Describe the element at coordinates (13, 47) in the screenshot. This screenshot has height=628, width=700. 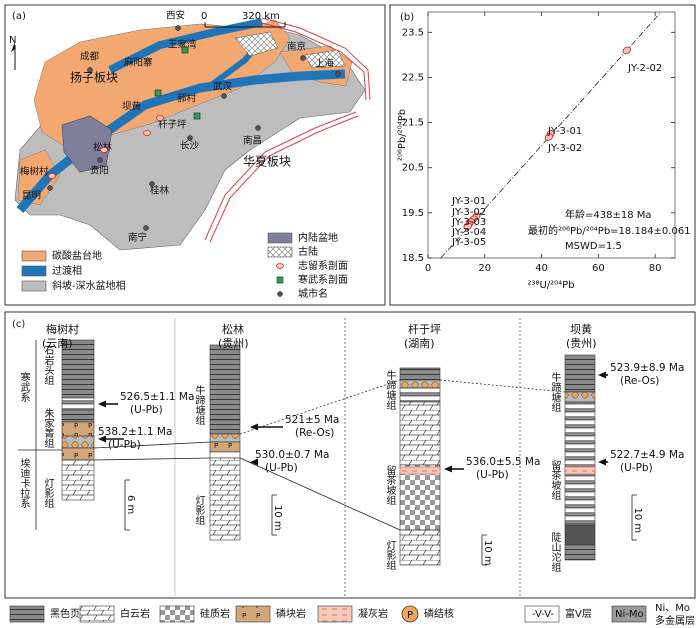
I see `north-arrow` at that location.